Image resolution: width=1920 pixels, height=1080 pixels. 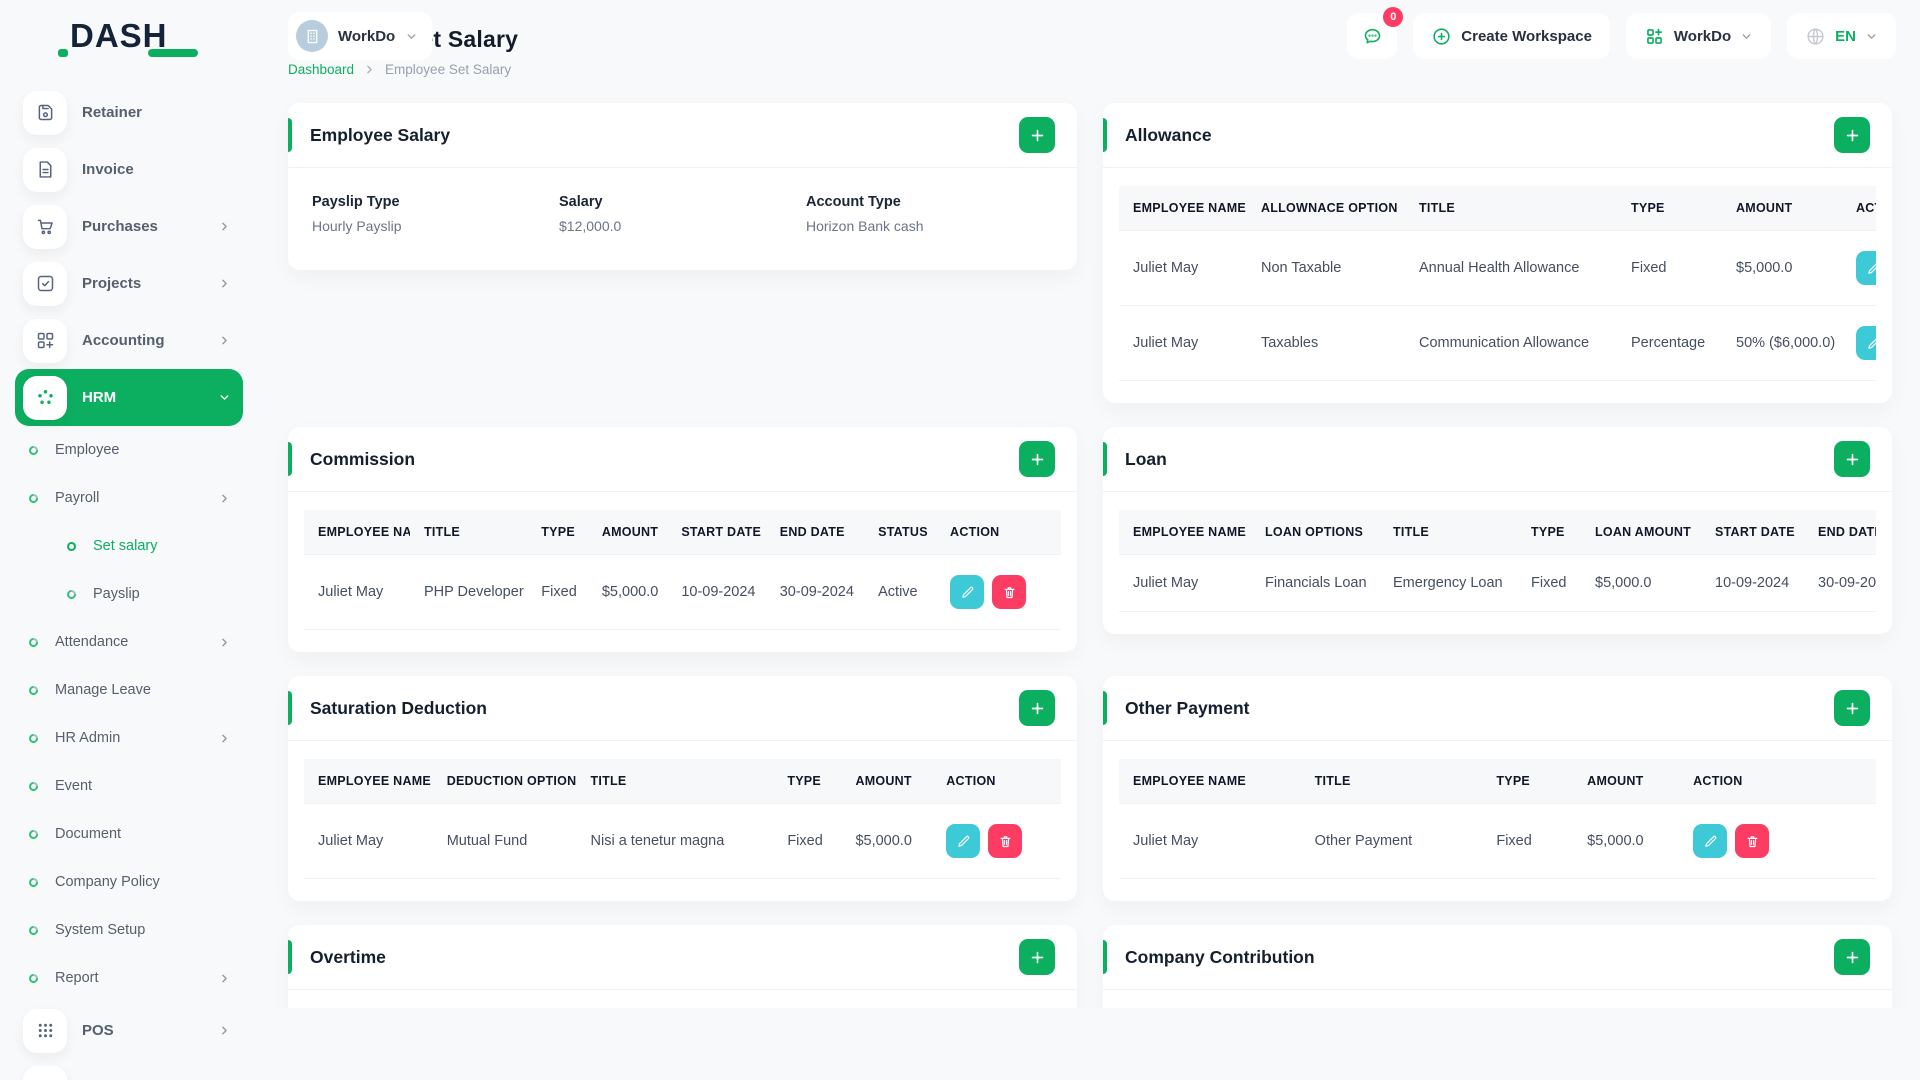 I want to click on card-title: Employee Salary, so click(x=380, y=134).